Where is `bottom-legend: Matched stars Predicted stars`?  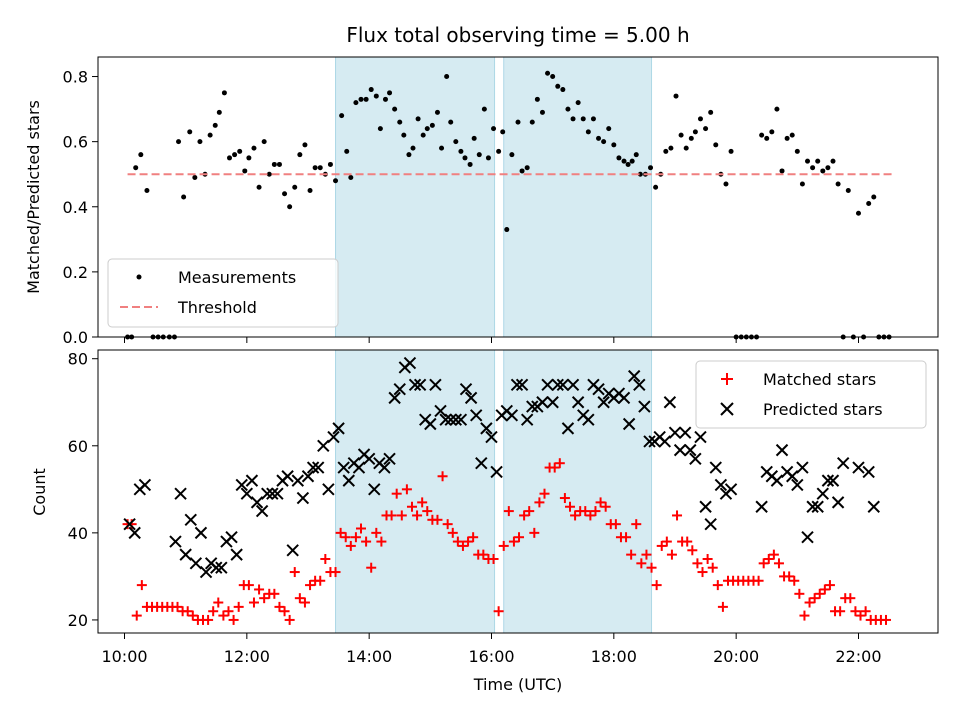
bottom-legend: Matched stars Predicted stars is located at coordinates (811, 394).